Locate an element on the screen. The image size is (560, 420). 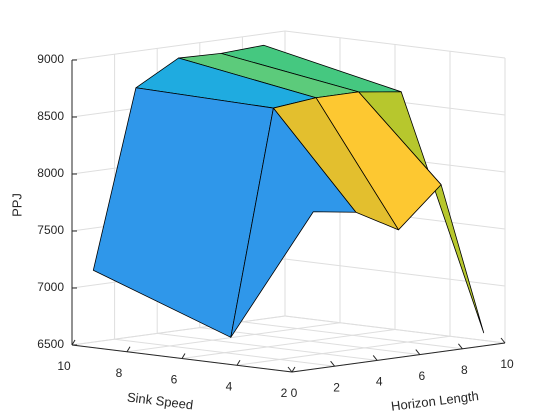
x-tick-label: 8 is located at coordinates (119, 373).